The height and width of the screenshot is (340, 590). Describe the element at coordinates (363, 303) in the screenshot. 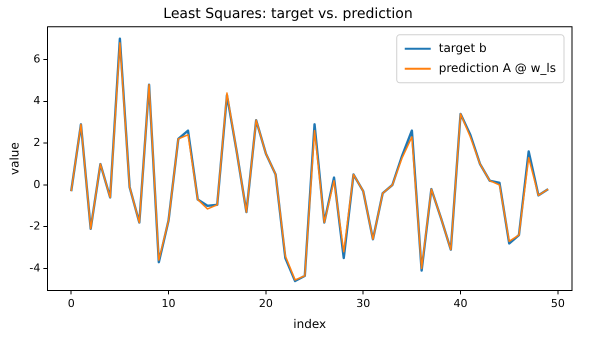

I see `x-tick-label: 30` at that location.